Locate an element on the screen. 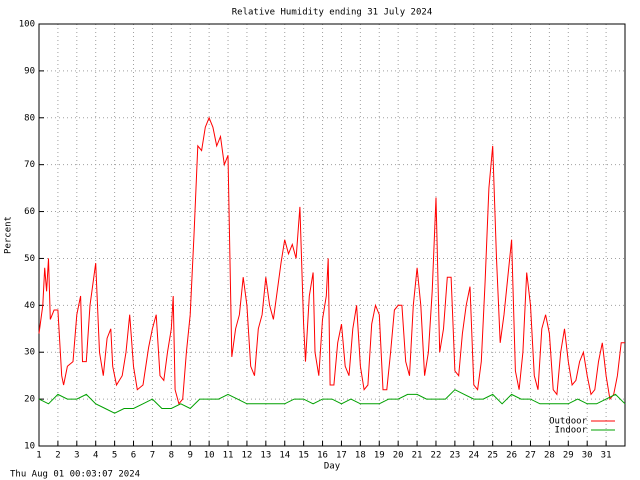 The image size is (640, 480). y-tick-label: 30 is located at coordinates (29, 353).